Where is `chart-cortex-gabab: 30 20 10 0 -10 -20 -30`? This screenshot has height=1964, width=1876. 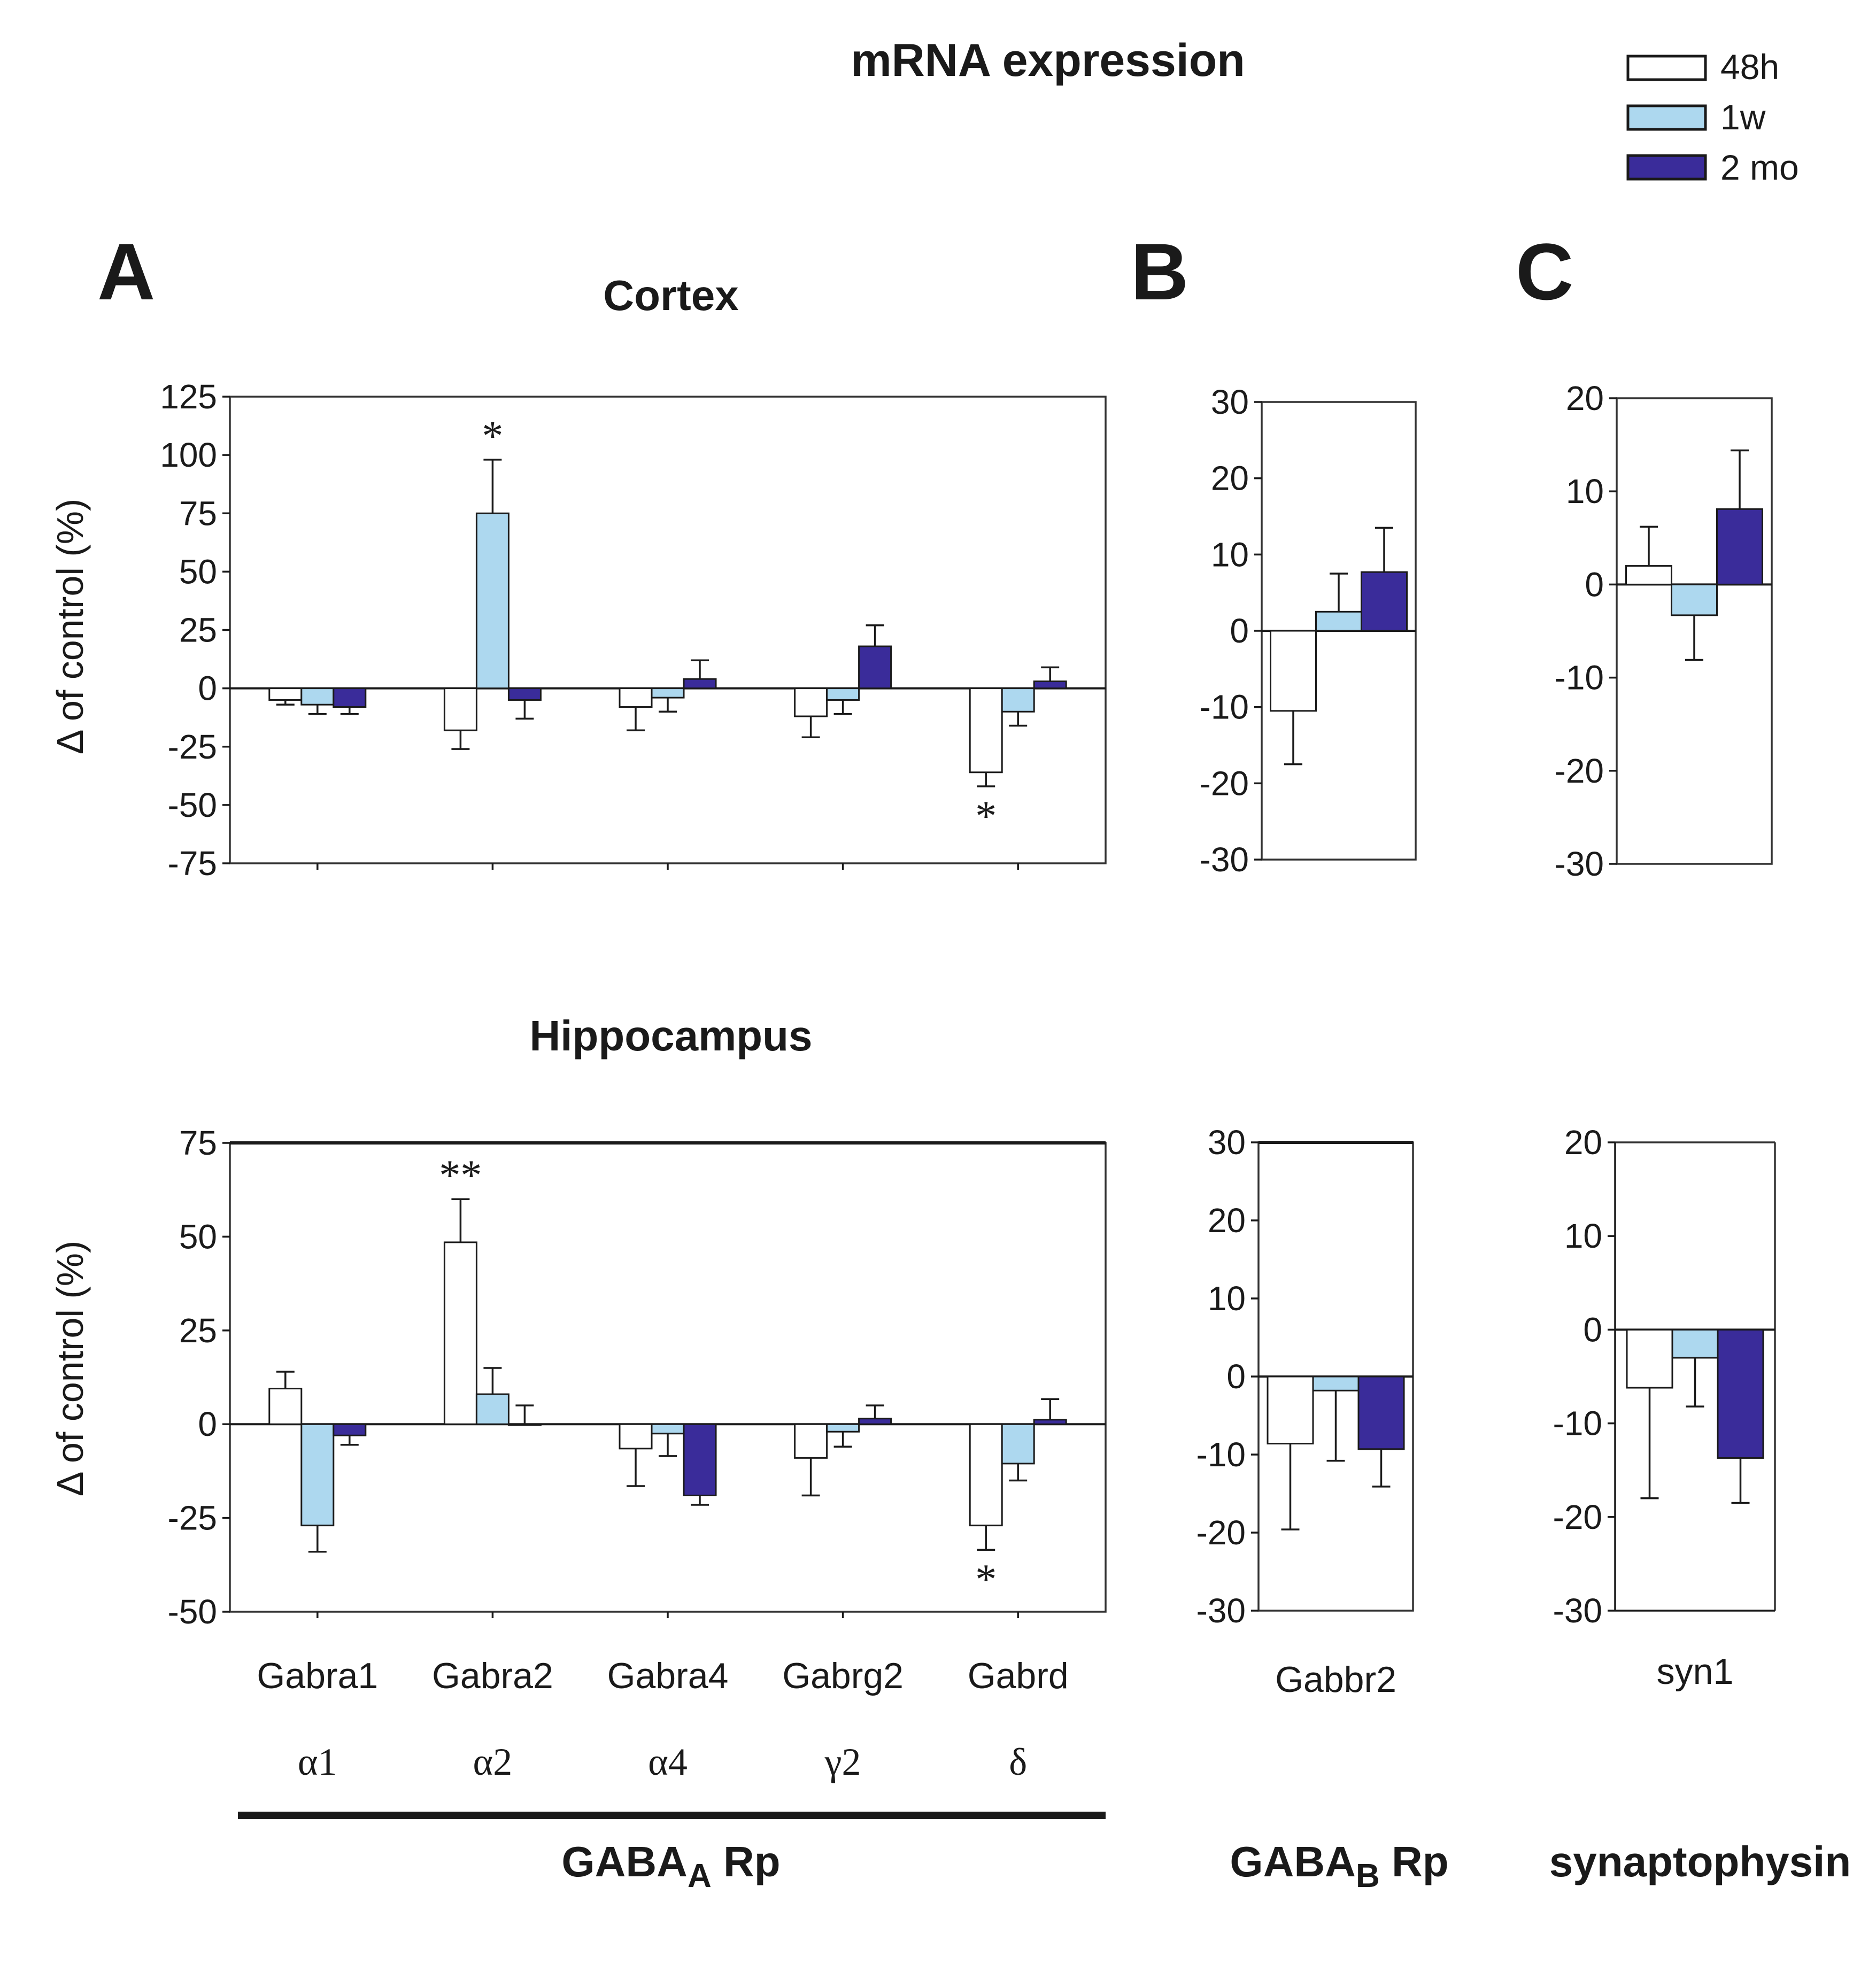 chart-cortex-gabab: 30 20 10 0 -10 -20 -30 is located at coordinates (1308, 631).